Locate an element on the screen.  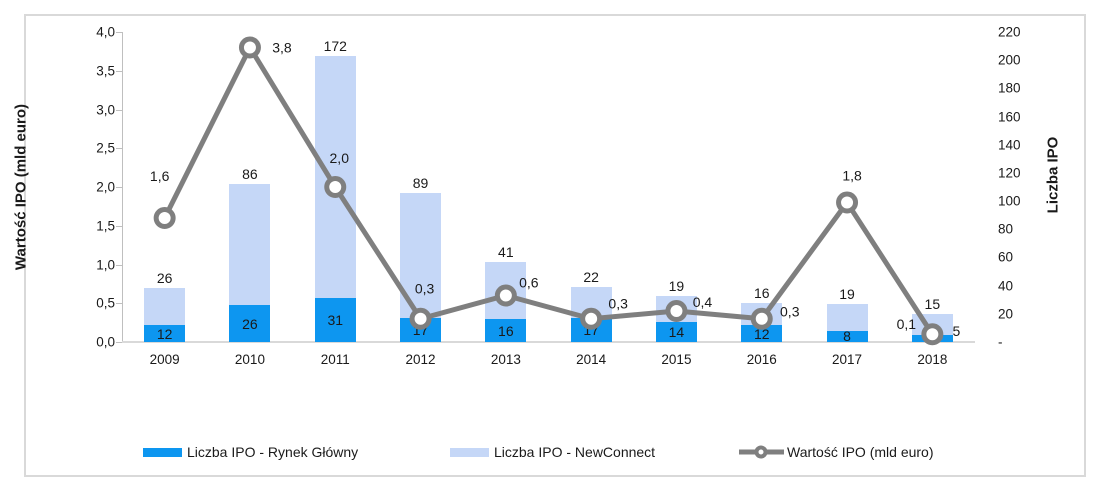
left-axis-tick-label: 3,5 is located at coordinates (105, 71).